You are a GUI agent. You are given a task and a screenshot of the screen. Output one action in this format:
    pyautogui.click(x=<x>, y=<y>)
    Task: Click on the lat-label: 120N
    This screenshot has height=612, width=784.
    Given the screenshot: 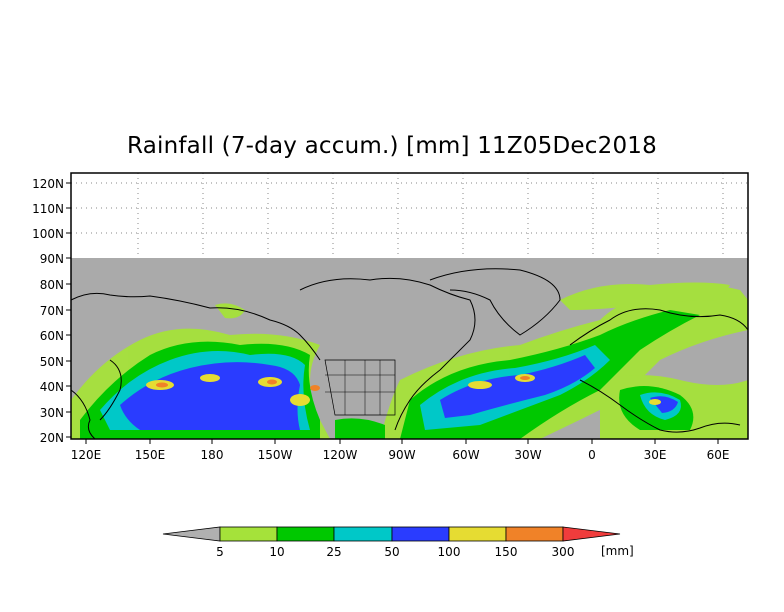 What is the action you would take?
    pyautogui.click(x=48, y=184)
    